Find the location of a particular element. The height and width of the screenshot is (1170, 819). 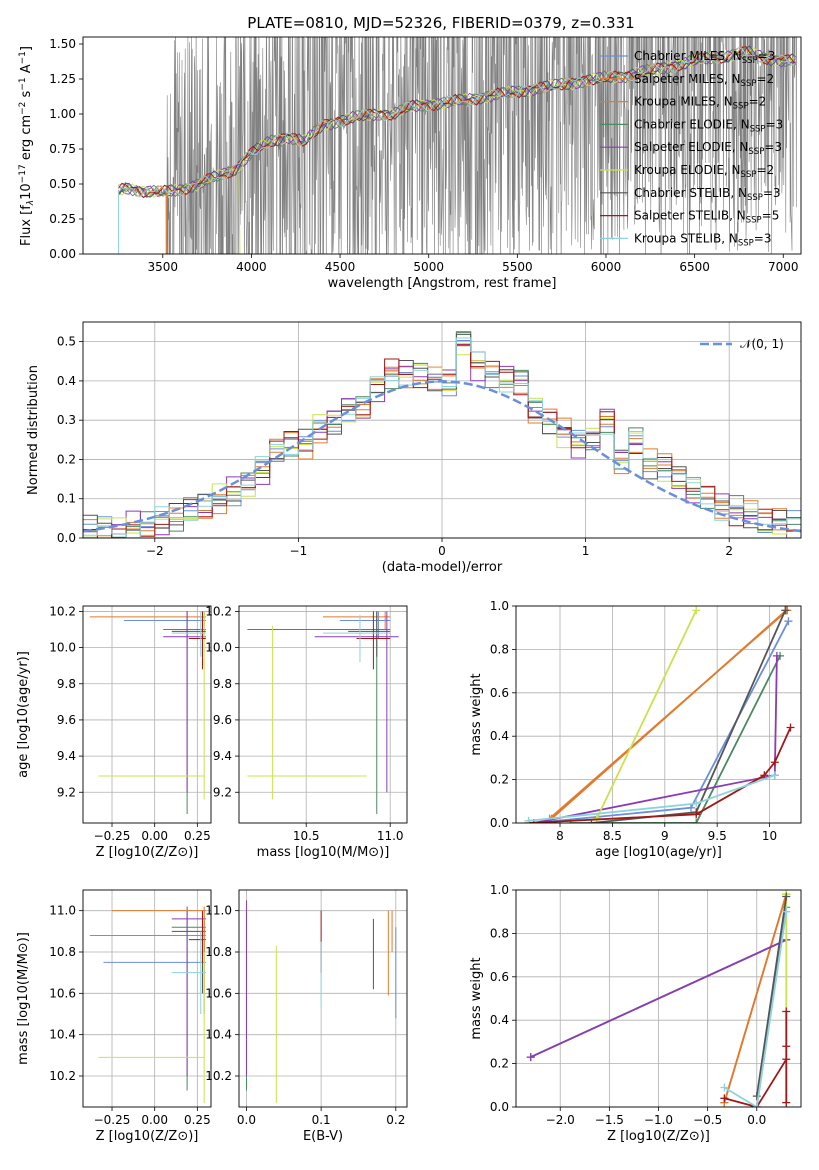

mass-vs-EBV-xtick-label: 0.2 is located at coordinates (395, 1120).